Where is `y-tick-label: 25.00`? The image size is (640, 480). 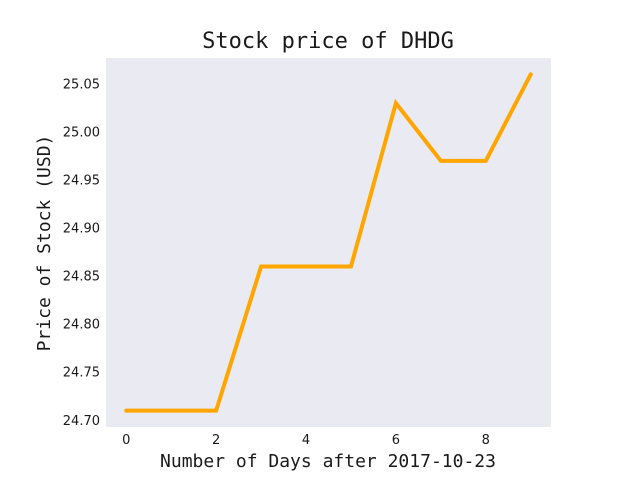 y-tick-label: 25.00 is located at coordinates (81, 132).